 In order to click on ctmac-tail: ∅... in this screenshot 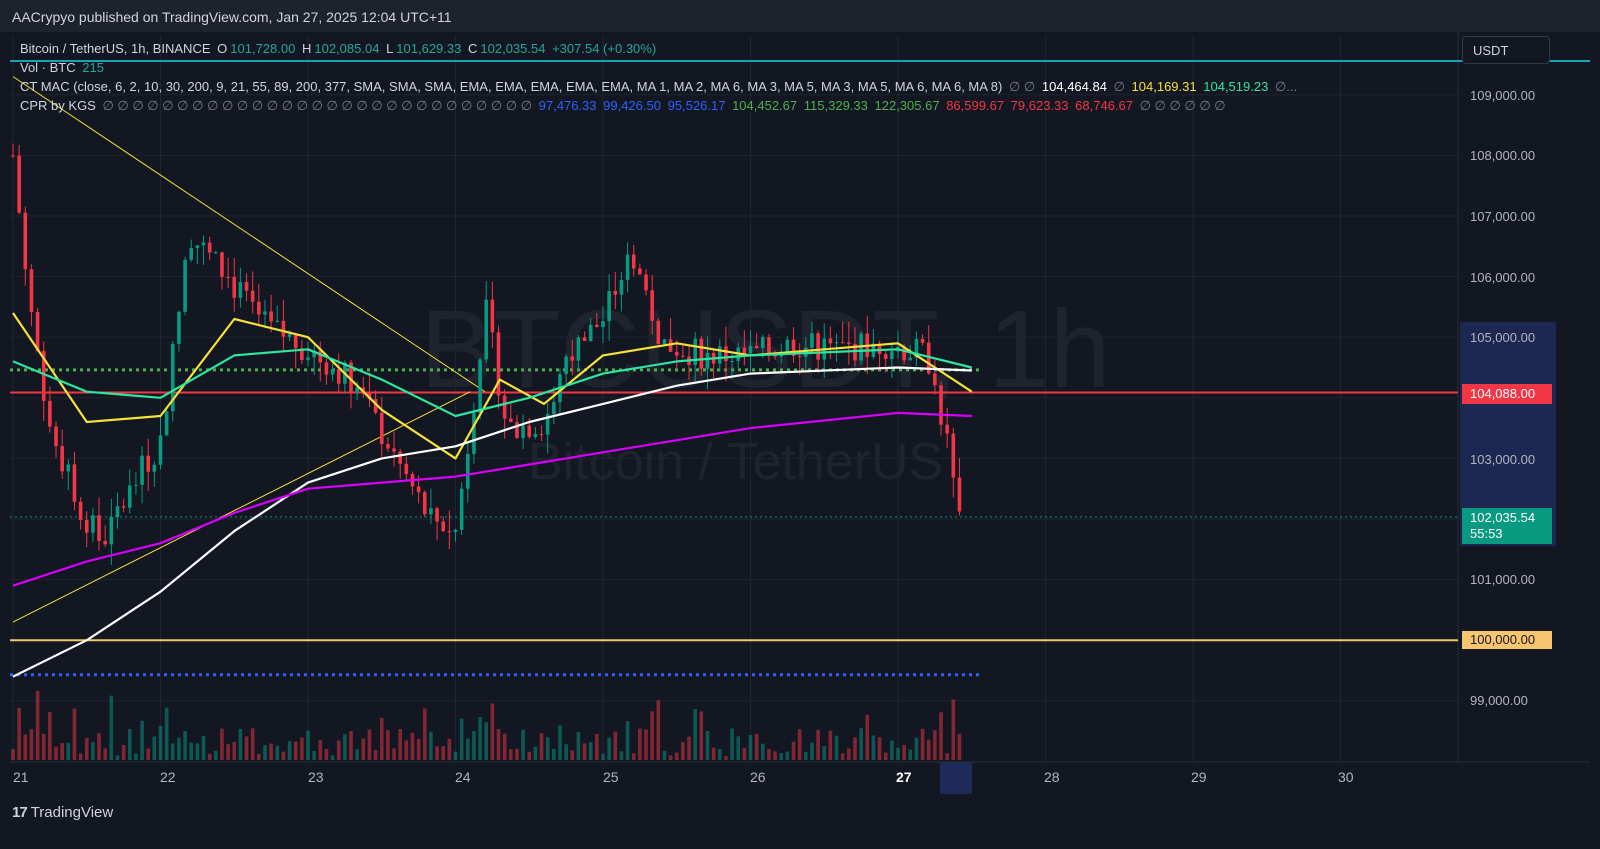, I will do `click(1286, 86)`.